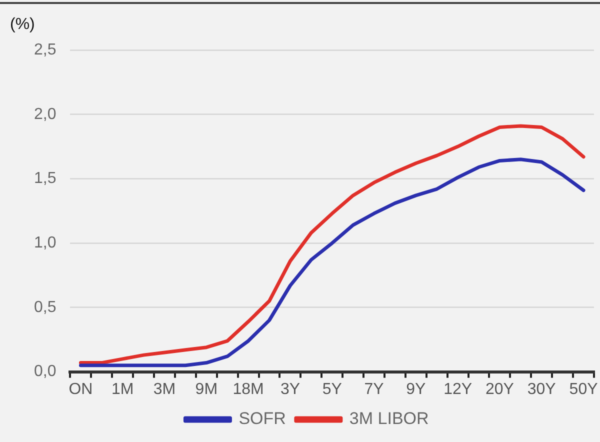  Describe the element at coordinates (583, 389) in the screenshot. I see `x-tick-label: 50Y` at that location.